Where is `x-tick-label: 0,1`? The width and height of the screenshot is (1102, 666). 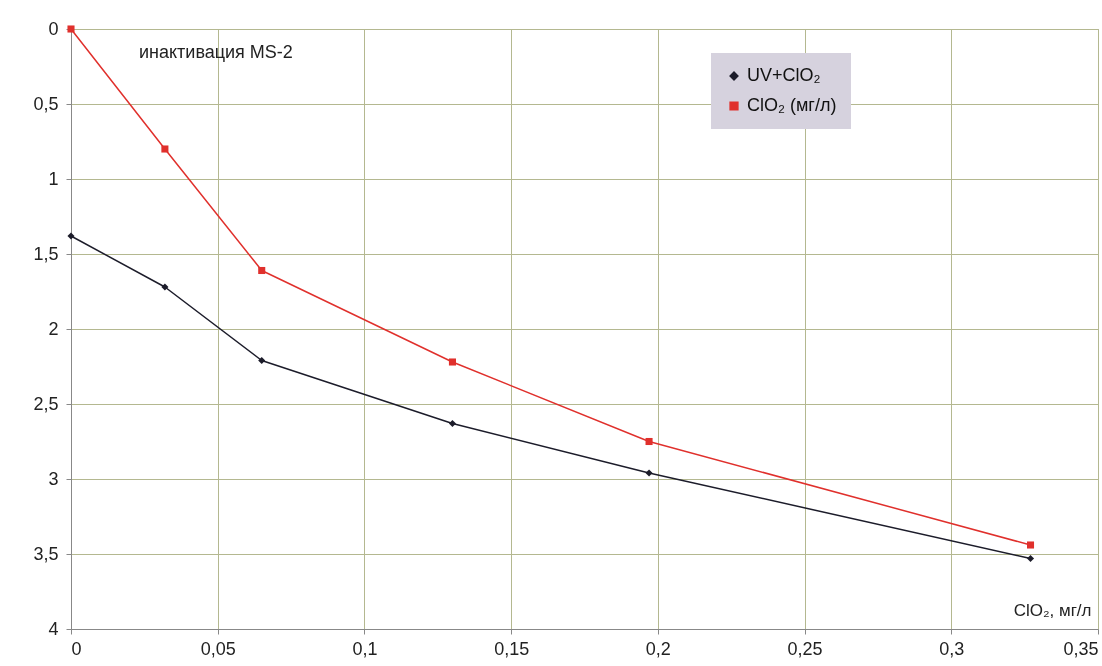
x-tick-label: 0,1 is located at coordinates (365, 648).